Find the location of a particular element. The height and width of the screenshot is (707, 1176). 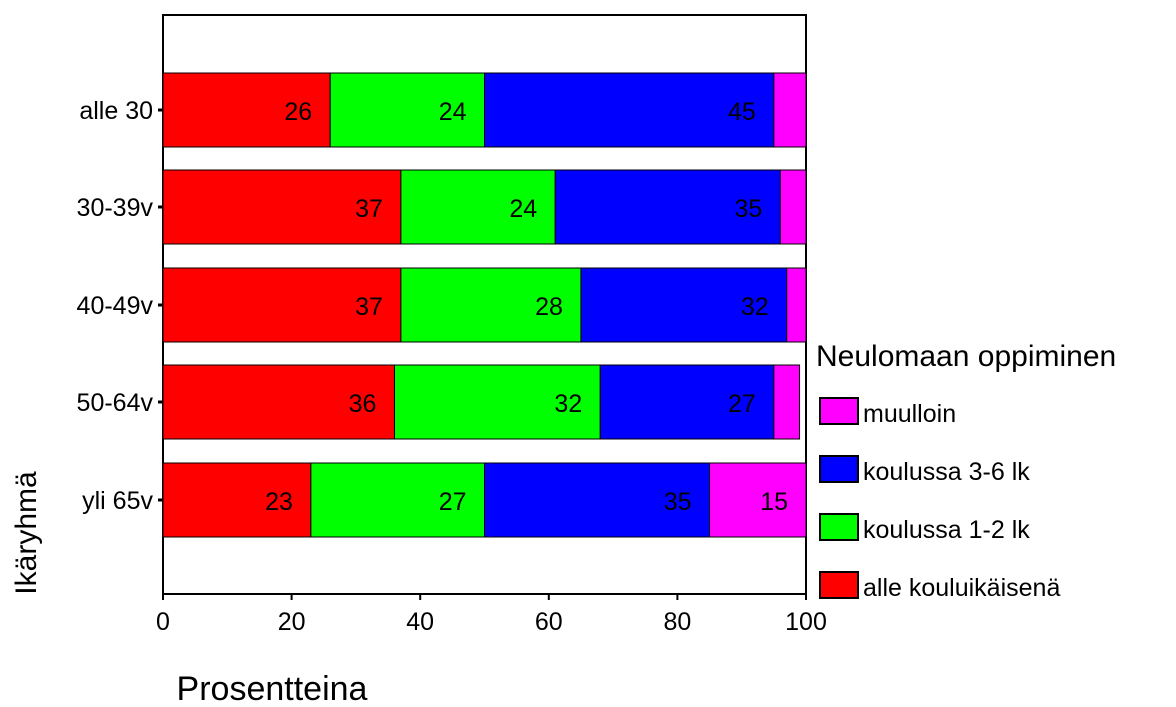

bar-yli-65v-koulussa-3-6-lk is located at coordinates (597, 500).